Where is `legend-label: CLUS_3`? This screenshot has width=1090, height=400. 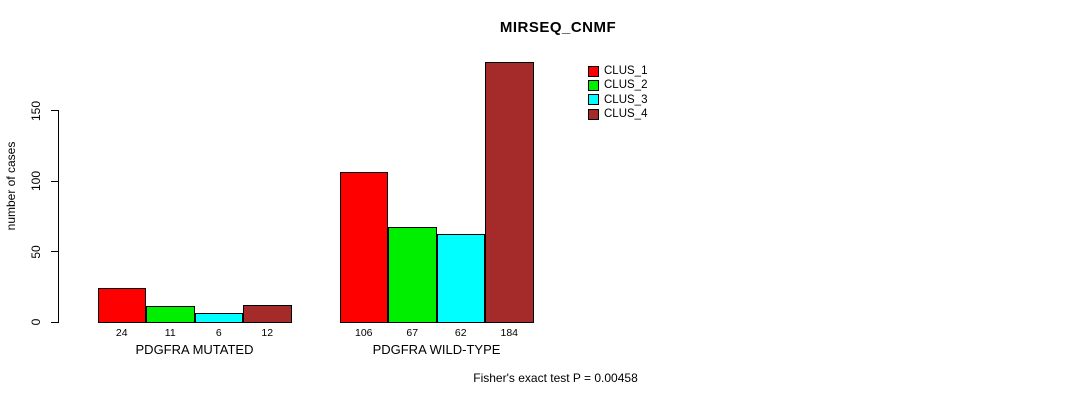 legend-label: CLUS_3 is located at coordinates (626, 99).